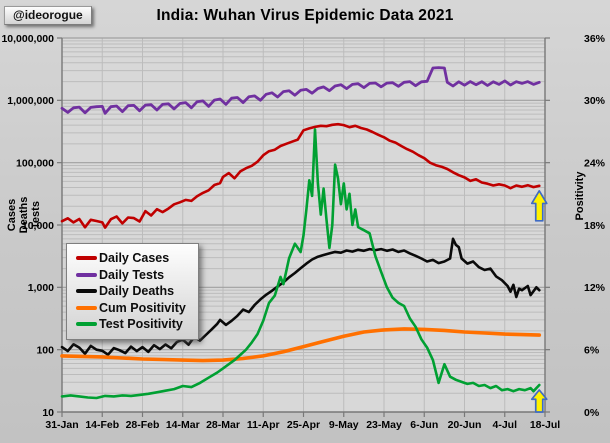 The image size is (610, 443). I want to click on legend-label: Test Positivity, so click(141, 324).